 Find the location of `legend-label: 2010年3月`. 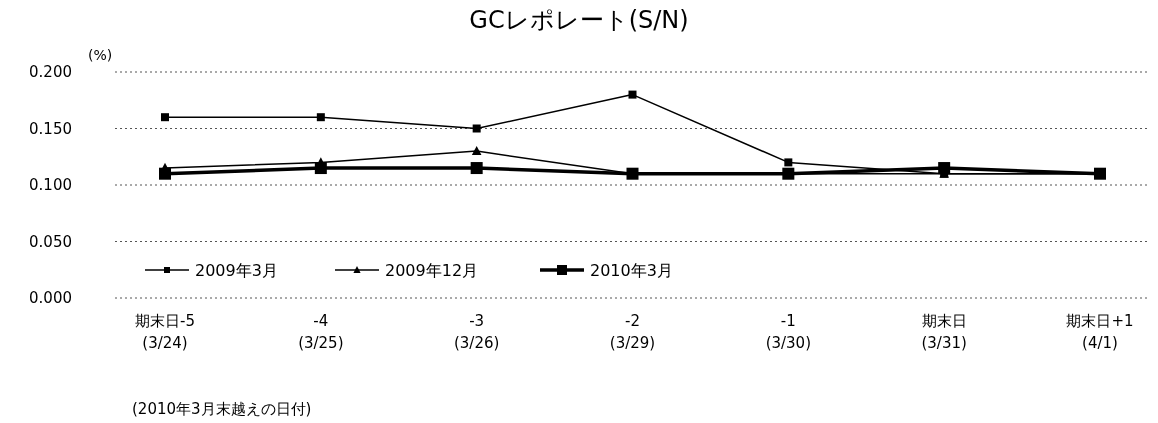

legend-label: 2010年3月 is located at coordinates (631, 270).